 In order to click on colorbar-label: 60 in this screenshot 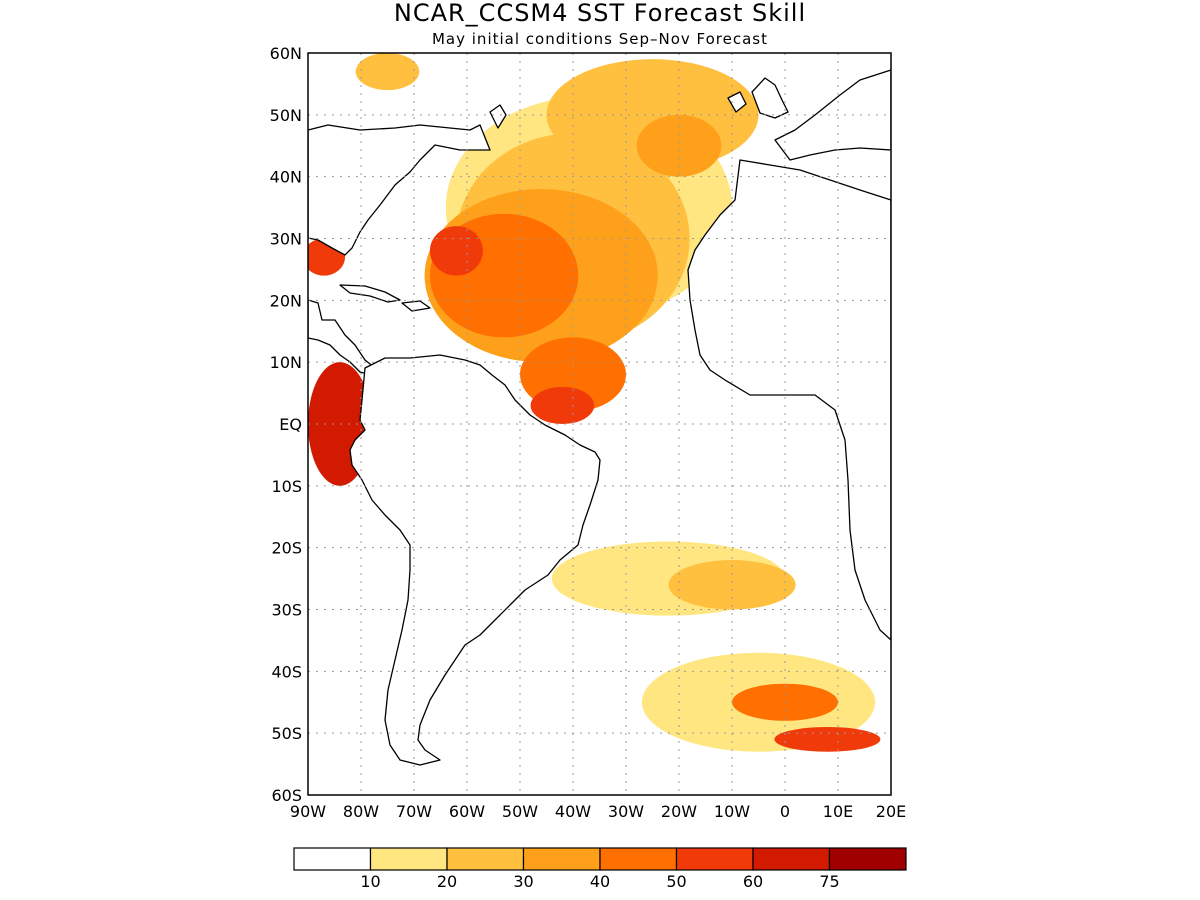, I will do `click(753, 881)`.